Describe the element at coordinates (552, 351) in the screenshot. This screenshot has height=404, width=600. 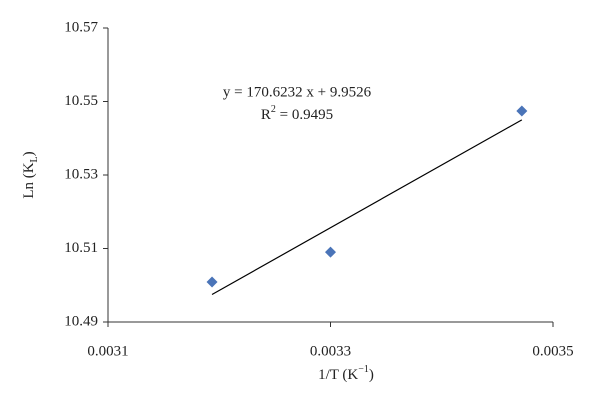
I see `x-tick-label: 0.0035` at that location.